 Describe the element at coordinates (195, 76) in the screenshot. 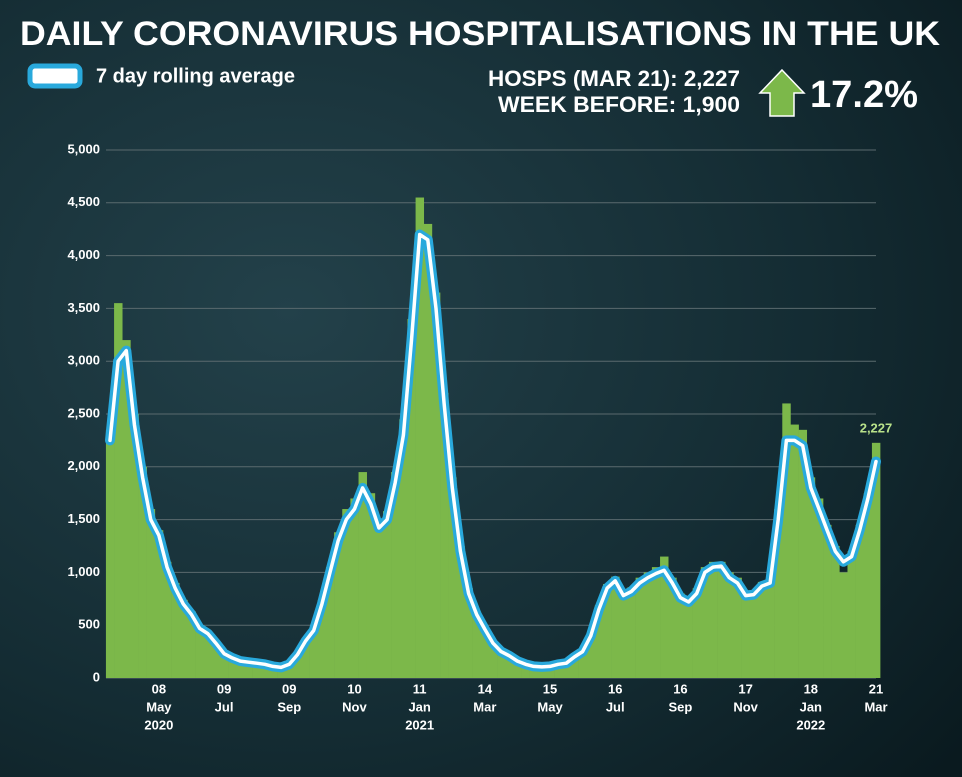

I see `legend-label: 7 day rolling average` at that location.